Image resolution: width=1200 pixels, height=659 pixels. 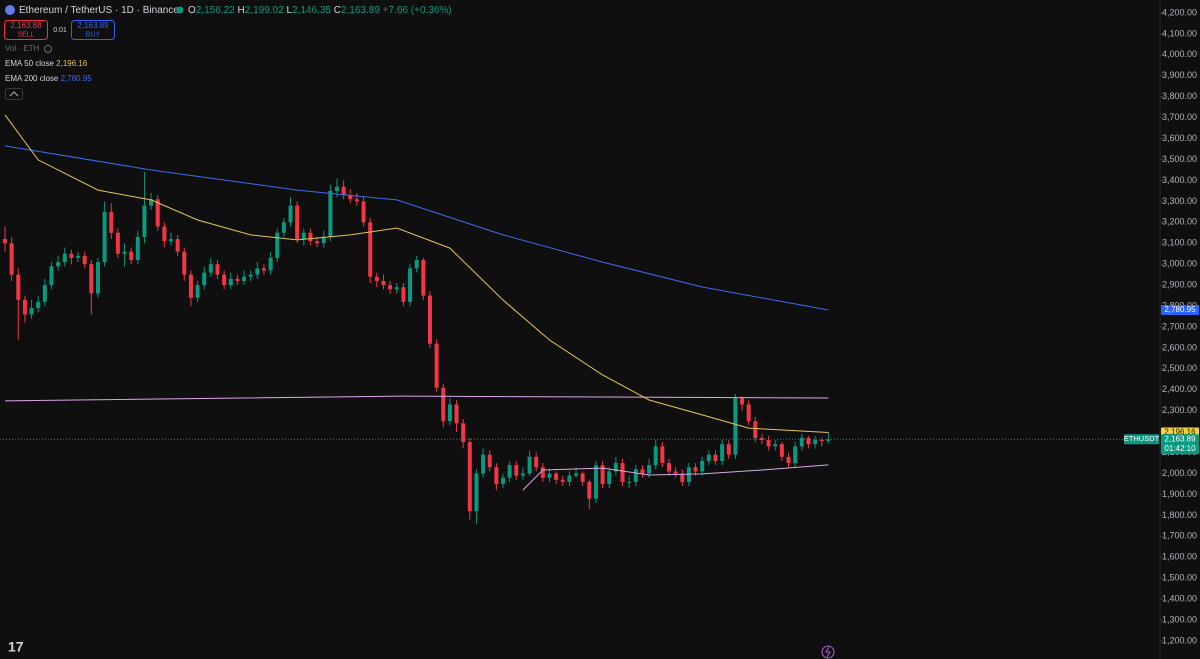 What do you see at coordinates (1179, 201) in the screenshot?
I see `y-tick-label: 3,300.00` at bounding box center [1179, 201].